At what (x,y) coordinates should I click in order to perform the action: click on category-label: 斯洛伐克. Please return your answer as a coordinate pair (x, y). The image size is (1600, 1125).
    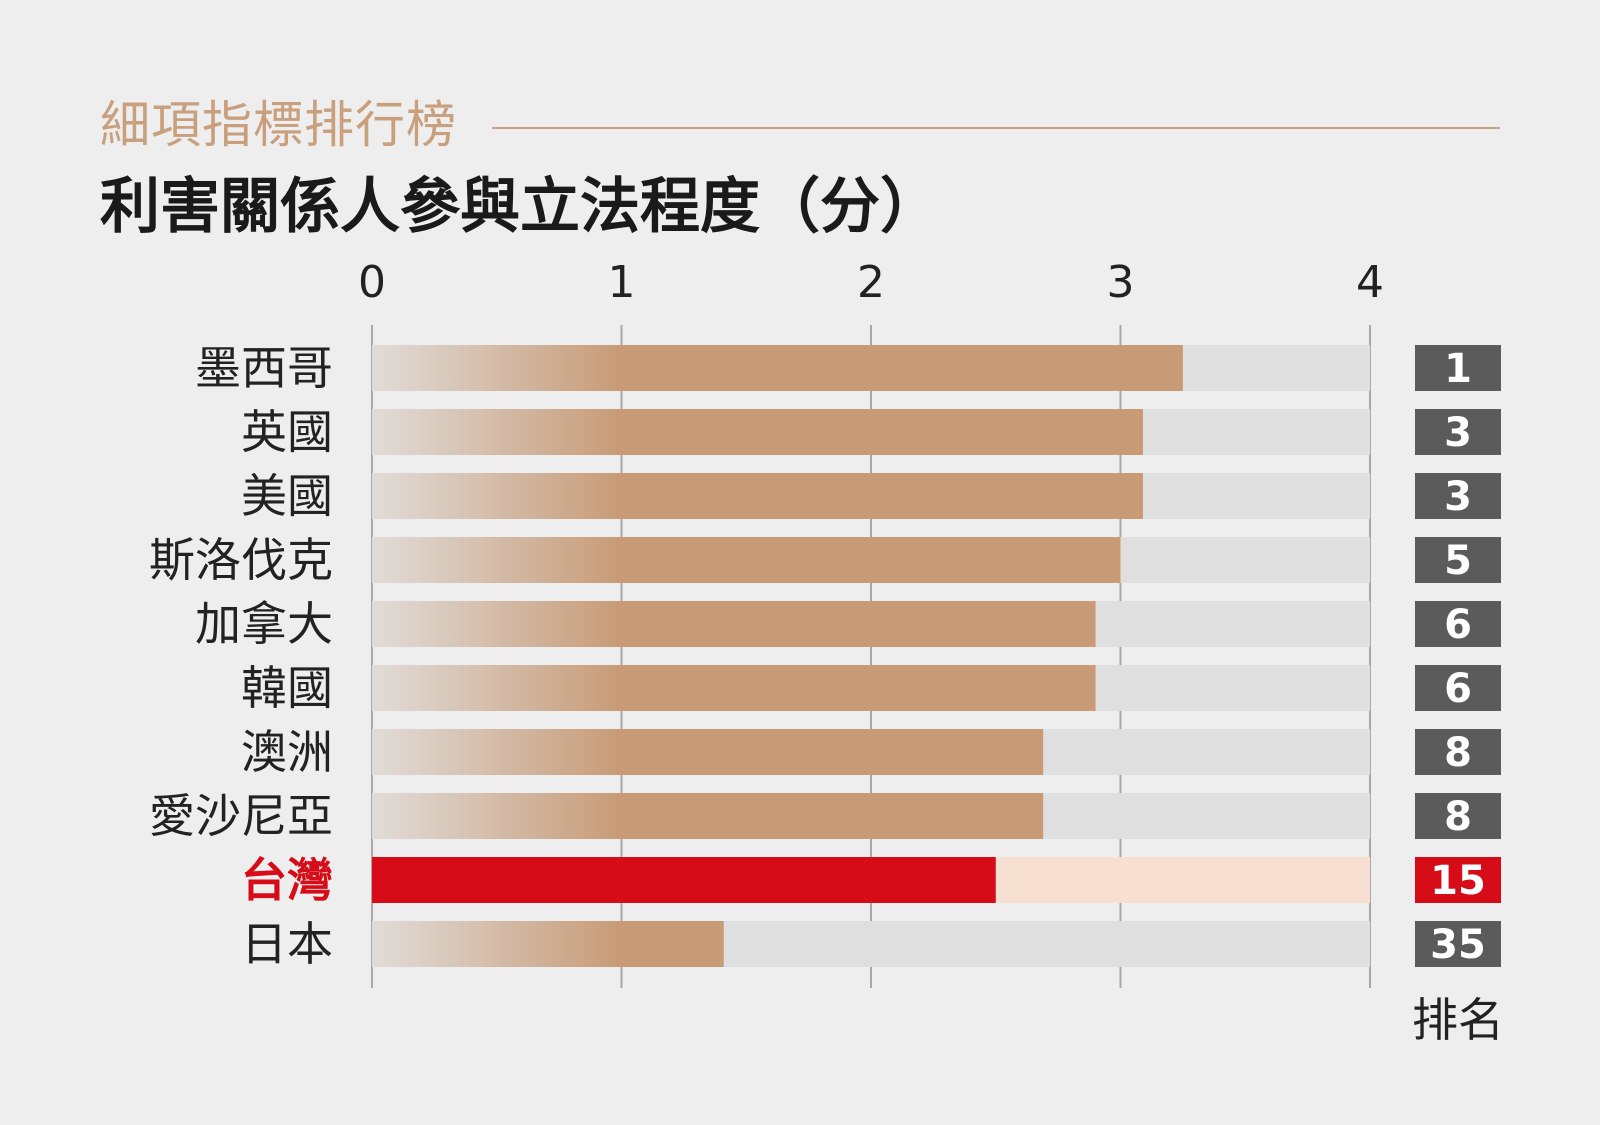
    Looking at the image, I should click on (241, 560).